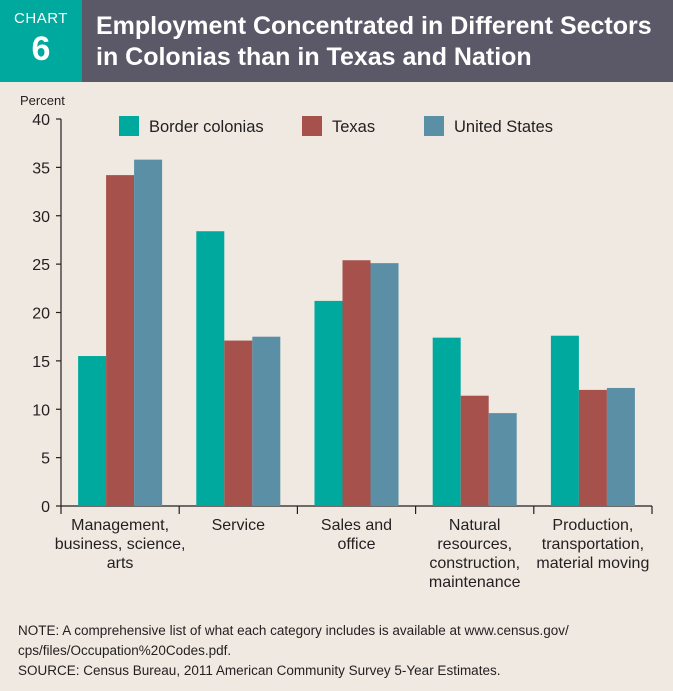 This screenshot has width=673, height=691. I want to click on x-category-label: transportation,, so click(593, 544).